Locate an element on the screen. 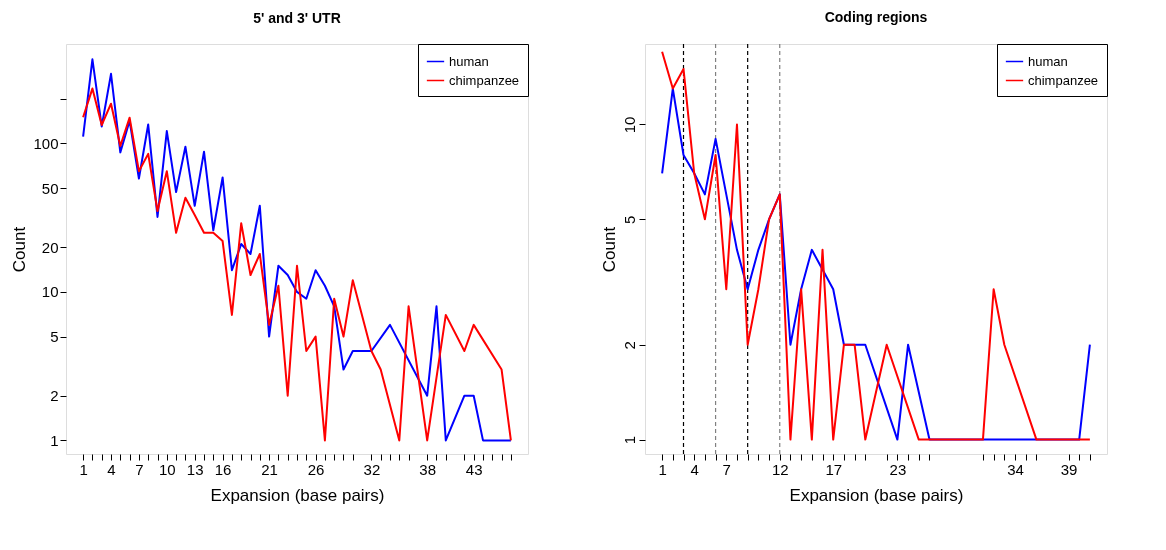 The image size is (1166, 550). y-tick-label: 20 is located at coordinates (50, 247).